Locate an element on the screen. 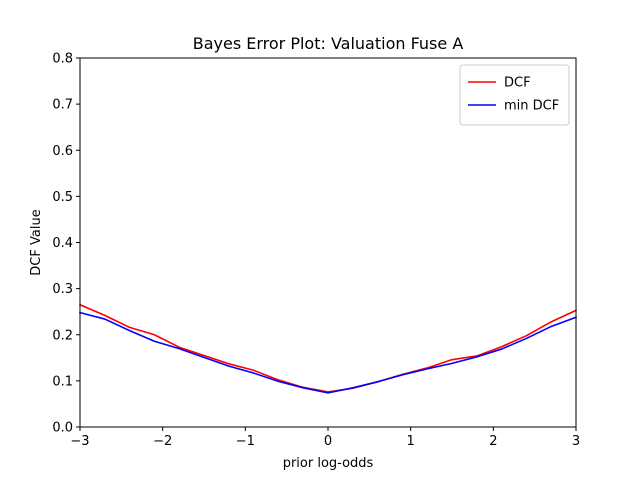  y-axis-label: DCF Value is located at coordinates (36, 242).